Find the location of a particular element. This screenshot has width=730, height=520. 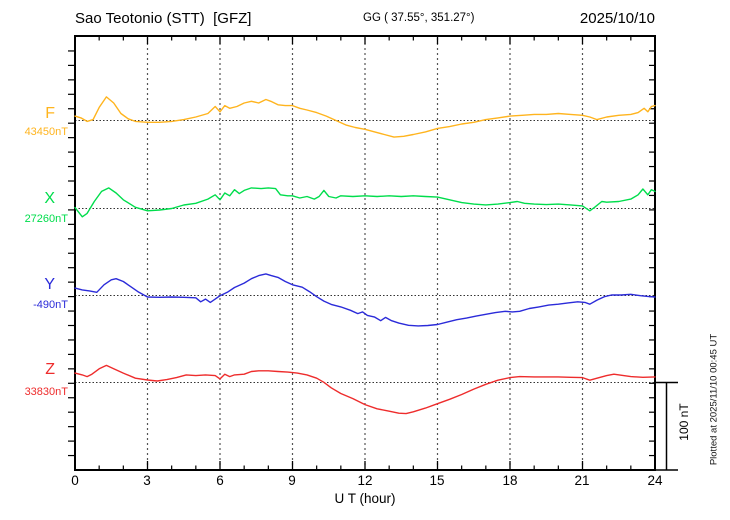

x-tick-3: 3 is located at coordinates (147, 480).